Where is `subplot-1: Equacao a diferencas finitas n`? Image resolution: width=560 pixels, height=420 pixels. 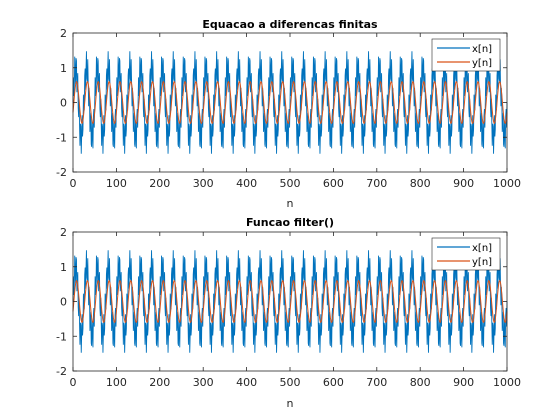 subplot-1: Equacao a diferencas finitas n is located at coordinates (290, 114).